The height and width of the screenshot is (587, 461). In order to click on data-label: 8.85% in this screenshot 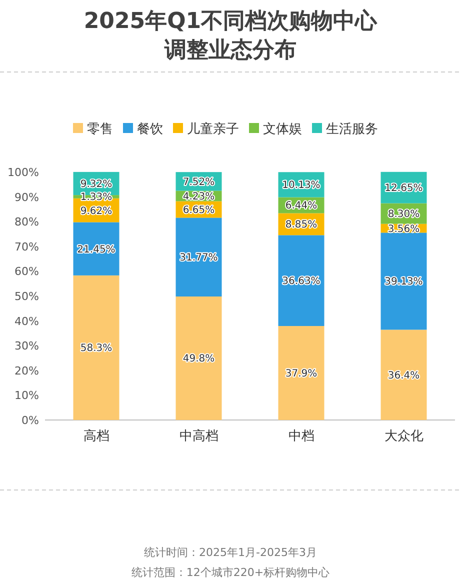, I will do `click(301, 225)`.